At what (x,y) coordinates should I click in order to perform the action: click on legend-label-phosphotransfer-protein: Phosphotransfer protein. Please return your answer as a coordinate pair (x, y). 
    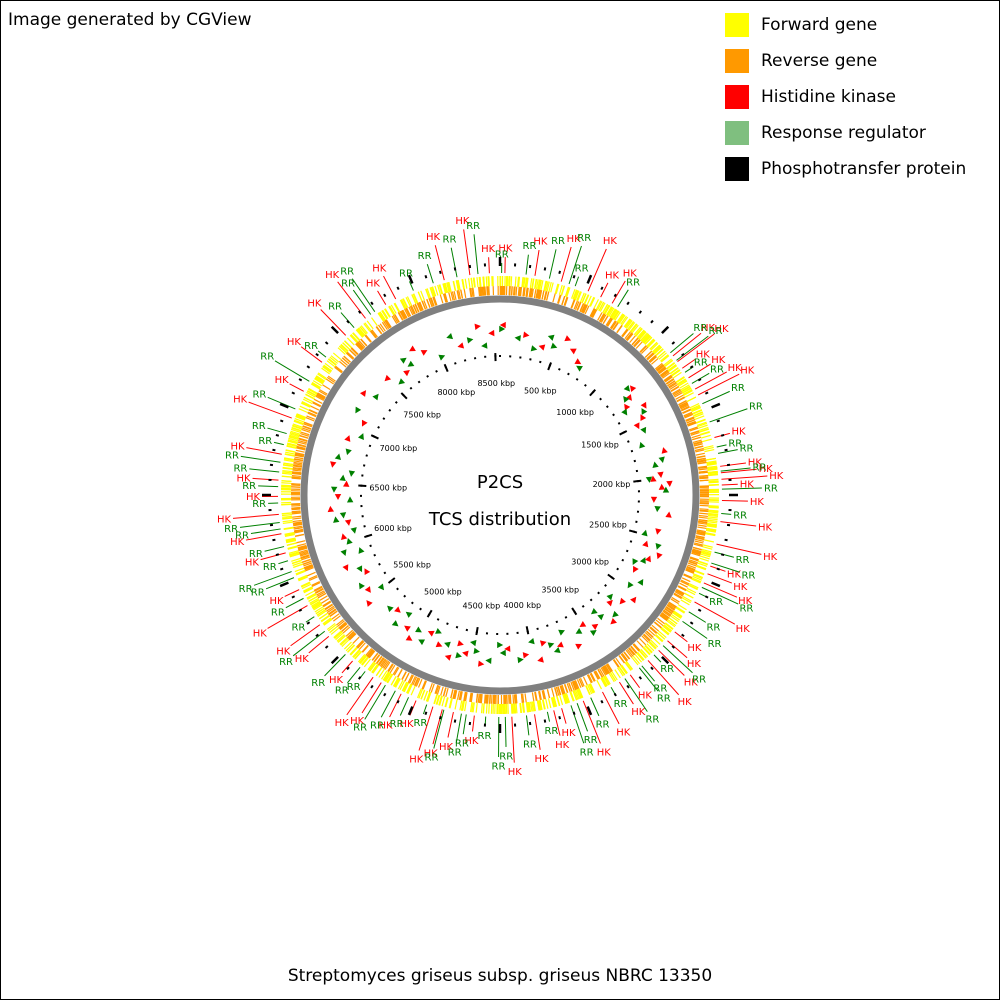
    Looking at the image, I should click on (864, 169).